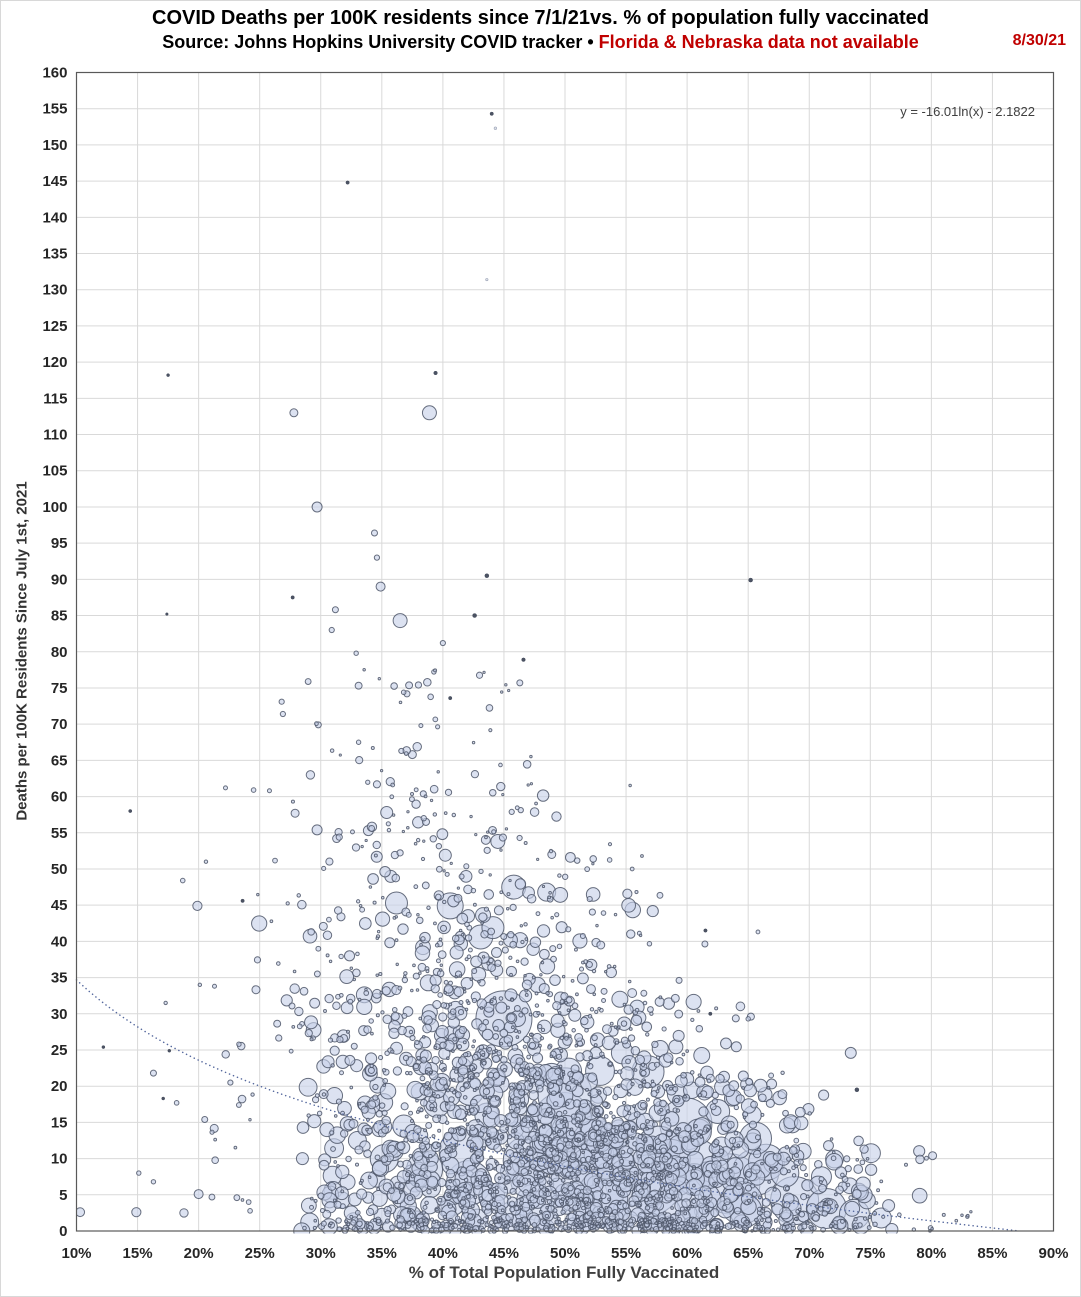 The width and height of the screenshot is (1081, 1297). I want to click on x-tick-label: 85%, so click(992, 1253).